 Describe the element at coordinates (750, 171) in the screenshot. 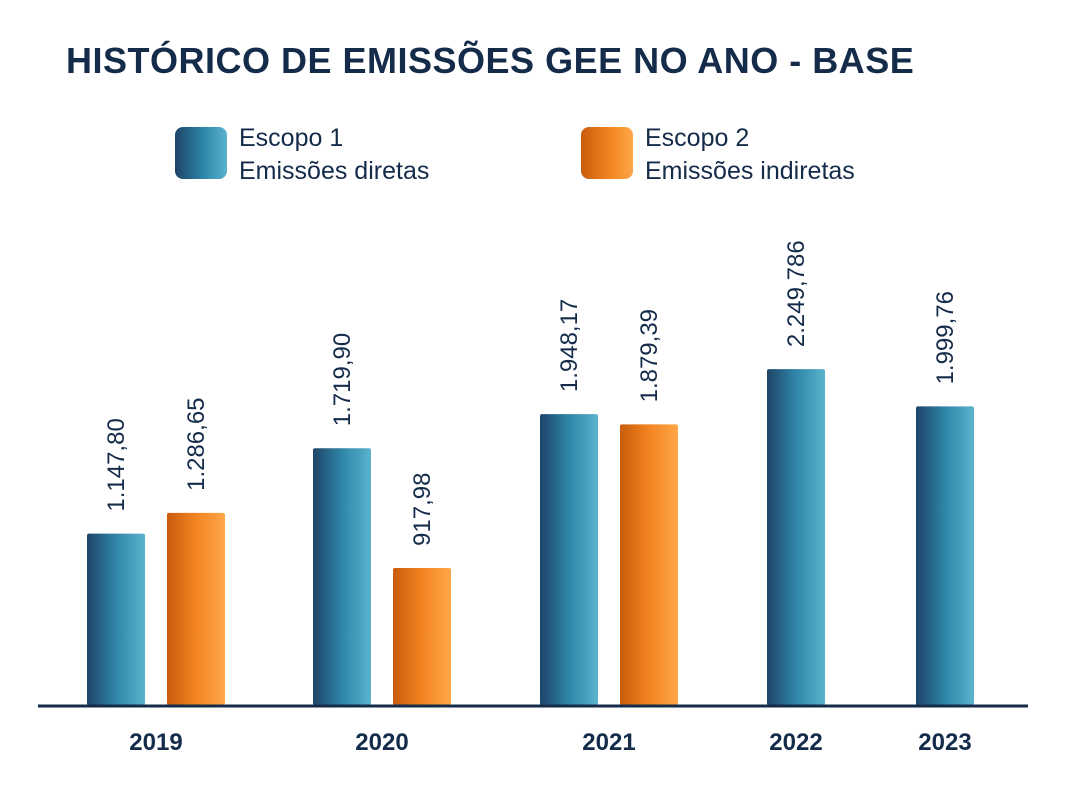

I see `legend-sublabel-escopo-2: Emissões indiretas` at that location.